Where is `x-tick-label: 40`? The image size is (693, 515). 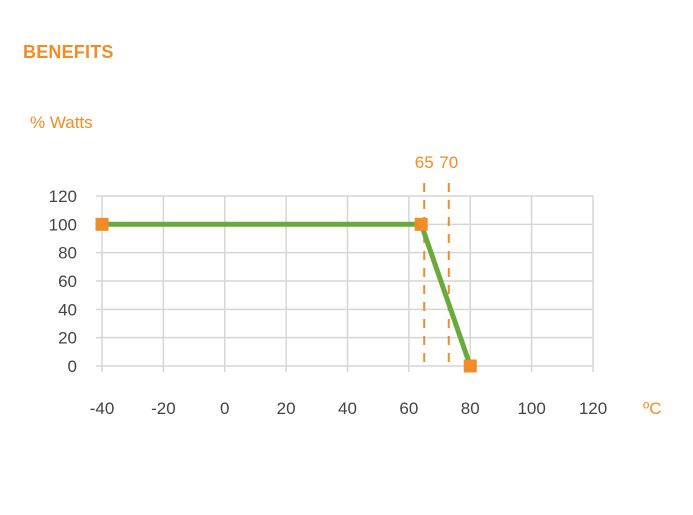 x-tick-label: 40 is located at coordinates (347, 408).